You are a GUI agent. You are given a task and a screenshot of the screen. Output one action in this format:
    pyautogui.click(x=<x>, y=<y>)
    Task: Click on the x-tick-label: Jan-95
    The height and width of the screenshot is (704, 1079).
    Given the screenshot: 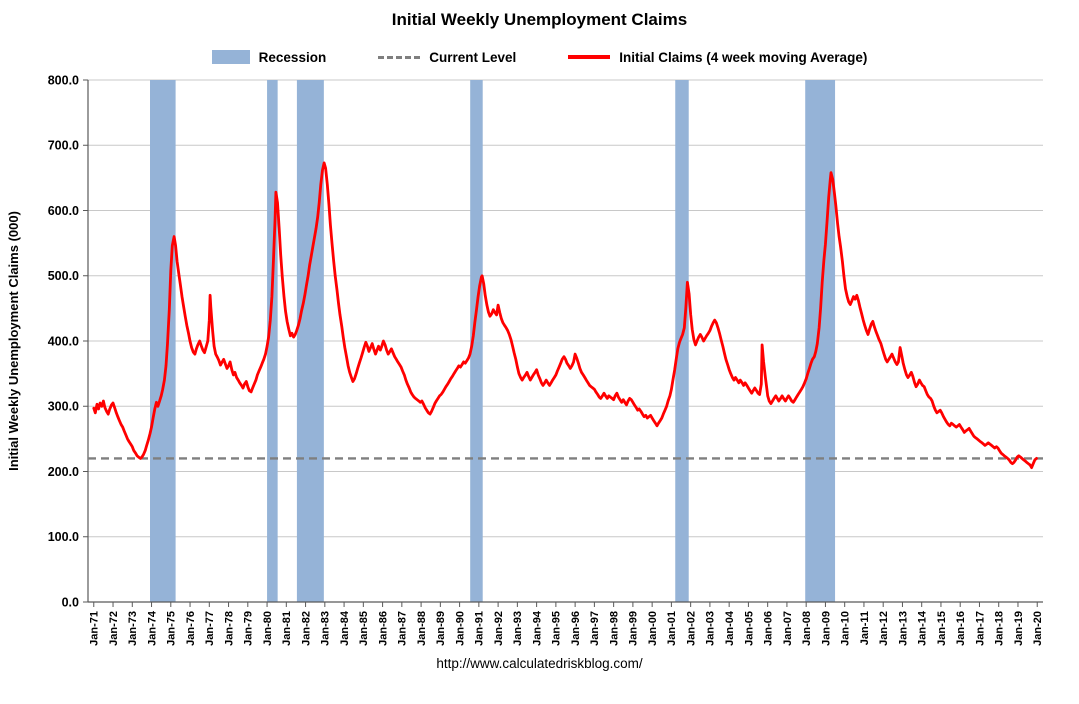 What is the action you would take?
    pyautogui.click(x=557, y=628)
    